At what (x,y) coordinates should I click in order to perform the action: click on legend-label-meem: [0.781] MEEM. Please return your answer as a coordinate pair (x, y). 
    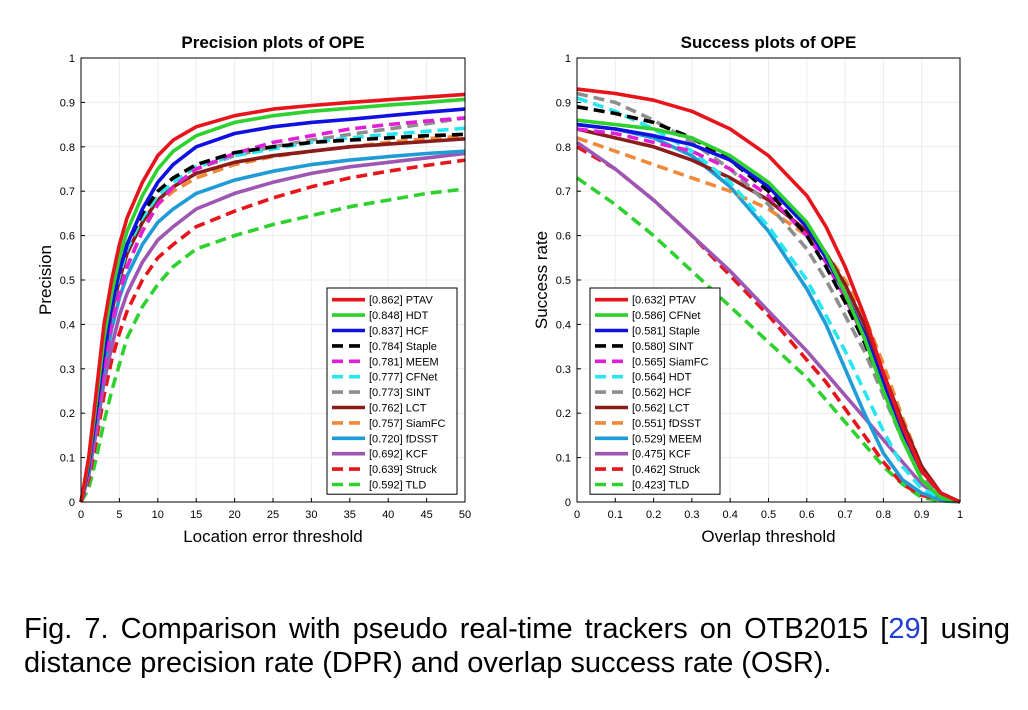
    Looking at the image, I should click on (404, 362).